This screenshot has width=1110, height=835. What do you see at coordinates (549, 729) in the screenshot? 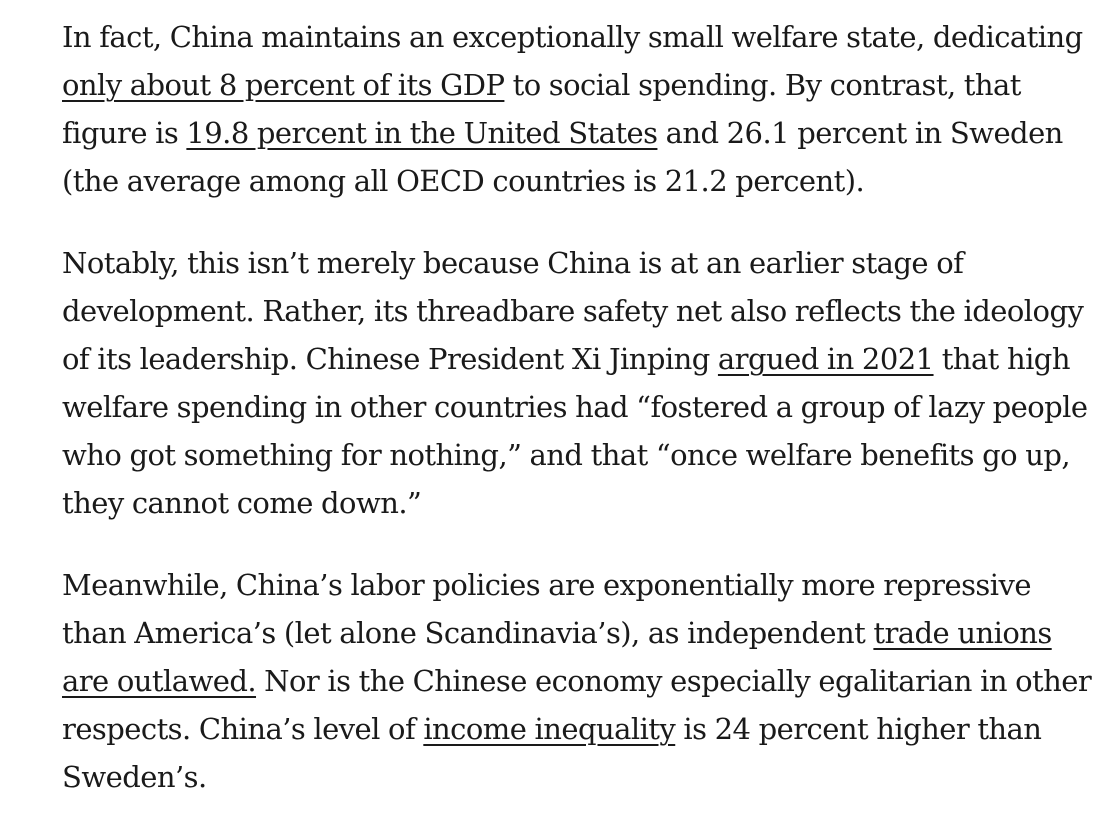
I see `link-income-inequality: income inequality` at bounding box center [549, 729].